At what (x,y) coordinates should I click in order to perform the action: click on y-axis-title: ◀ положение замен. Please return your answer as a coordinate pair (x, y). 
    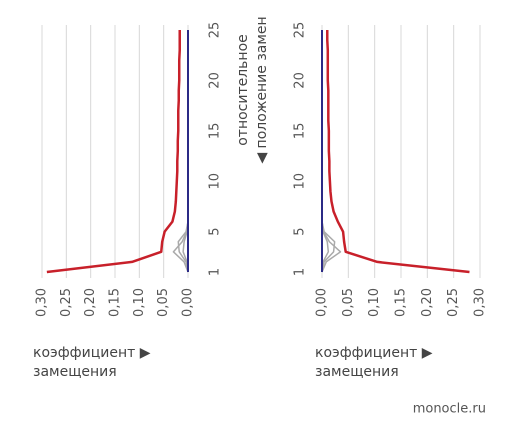
    Looking at the image, I should click on (262, 89).